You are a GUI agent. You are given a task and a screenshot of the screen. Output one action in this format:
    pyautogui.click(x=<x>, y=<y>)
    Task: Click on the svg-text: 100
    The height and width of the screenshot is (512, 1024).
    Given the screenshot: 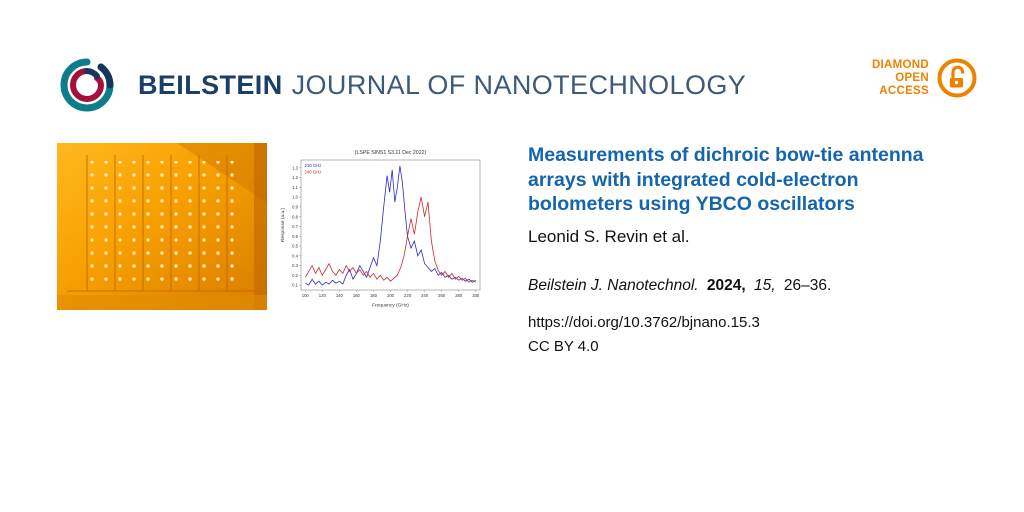 What is the action you would take?
    pyautogui.click(x=306, y=295)
    